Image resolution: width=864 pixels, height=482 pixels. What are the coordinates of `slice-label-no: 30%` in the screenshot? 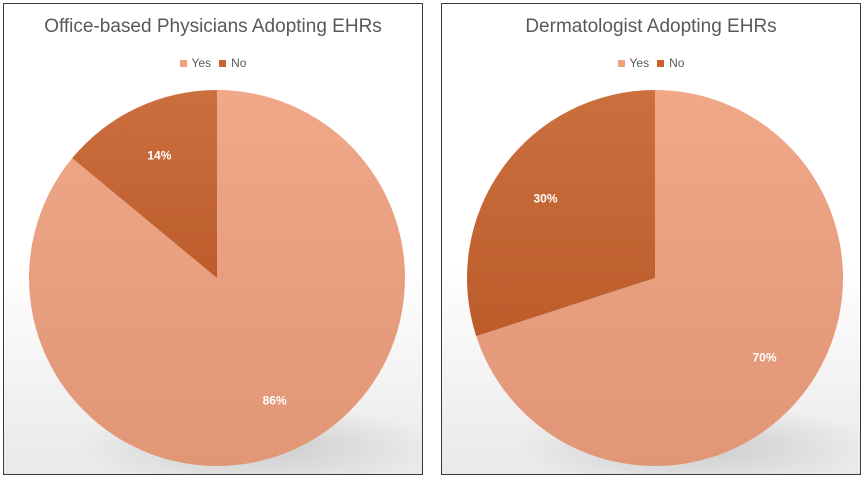 It's located at (545, 198).